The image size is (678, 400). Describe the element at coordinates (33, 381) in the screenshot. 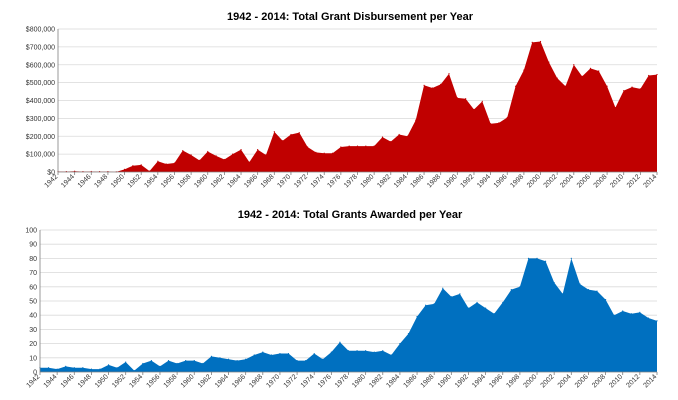

I see `grants-awarded-x-tick-label: 1942` at that location.